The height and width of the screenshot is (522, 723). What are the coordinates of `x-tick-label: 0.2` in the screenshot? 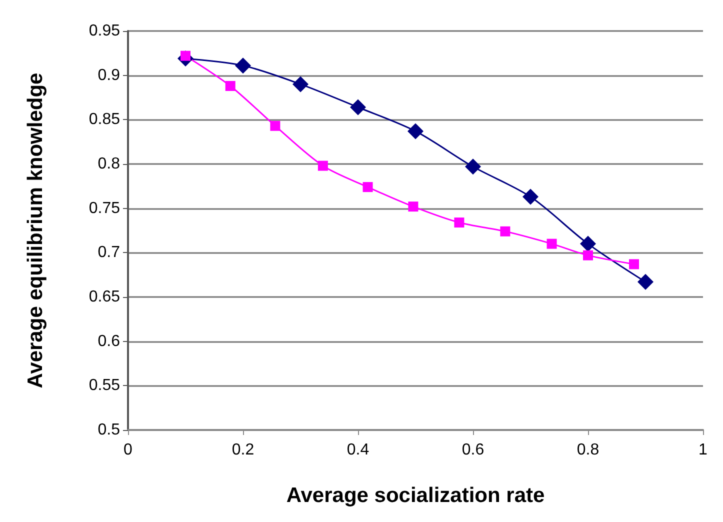 It's located at (243, 450).